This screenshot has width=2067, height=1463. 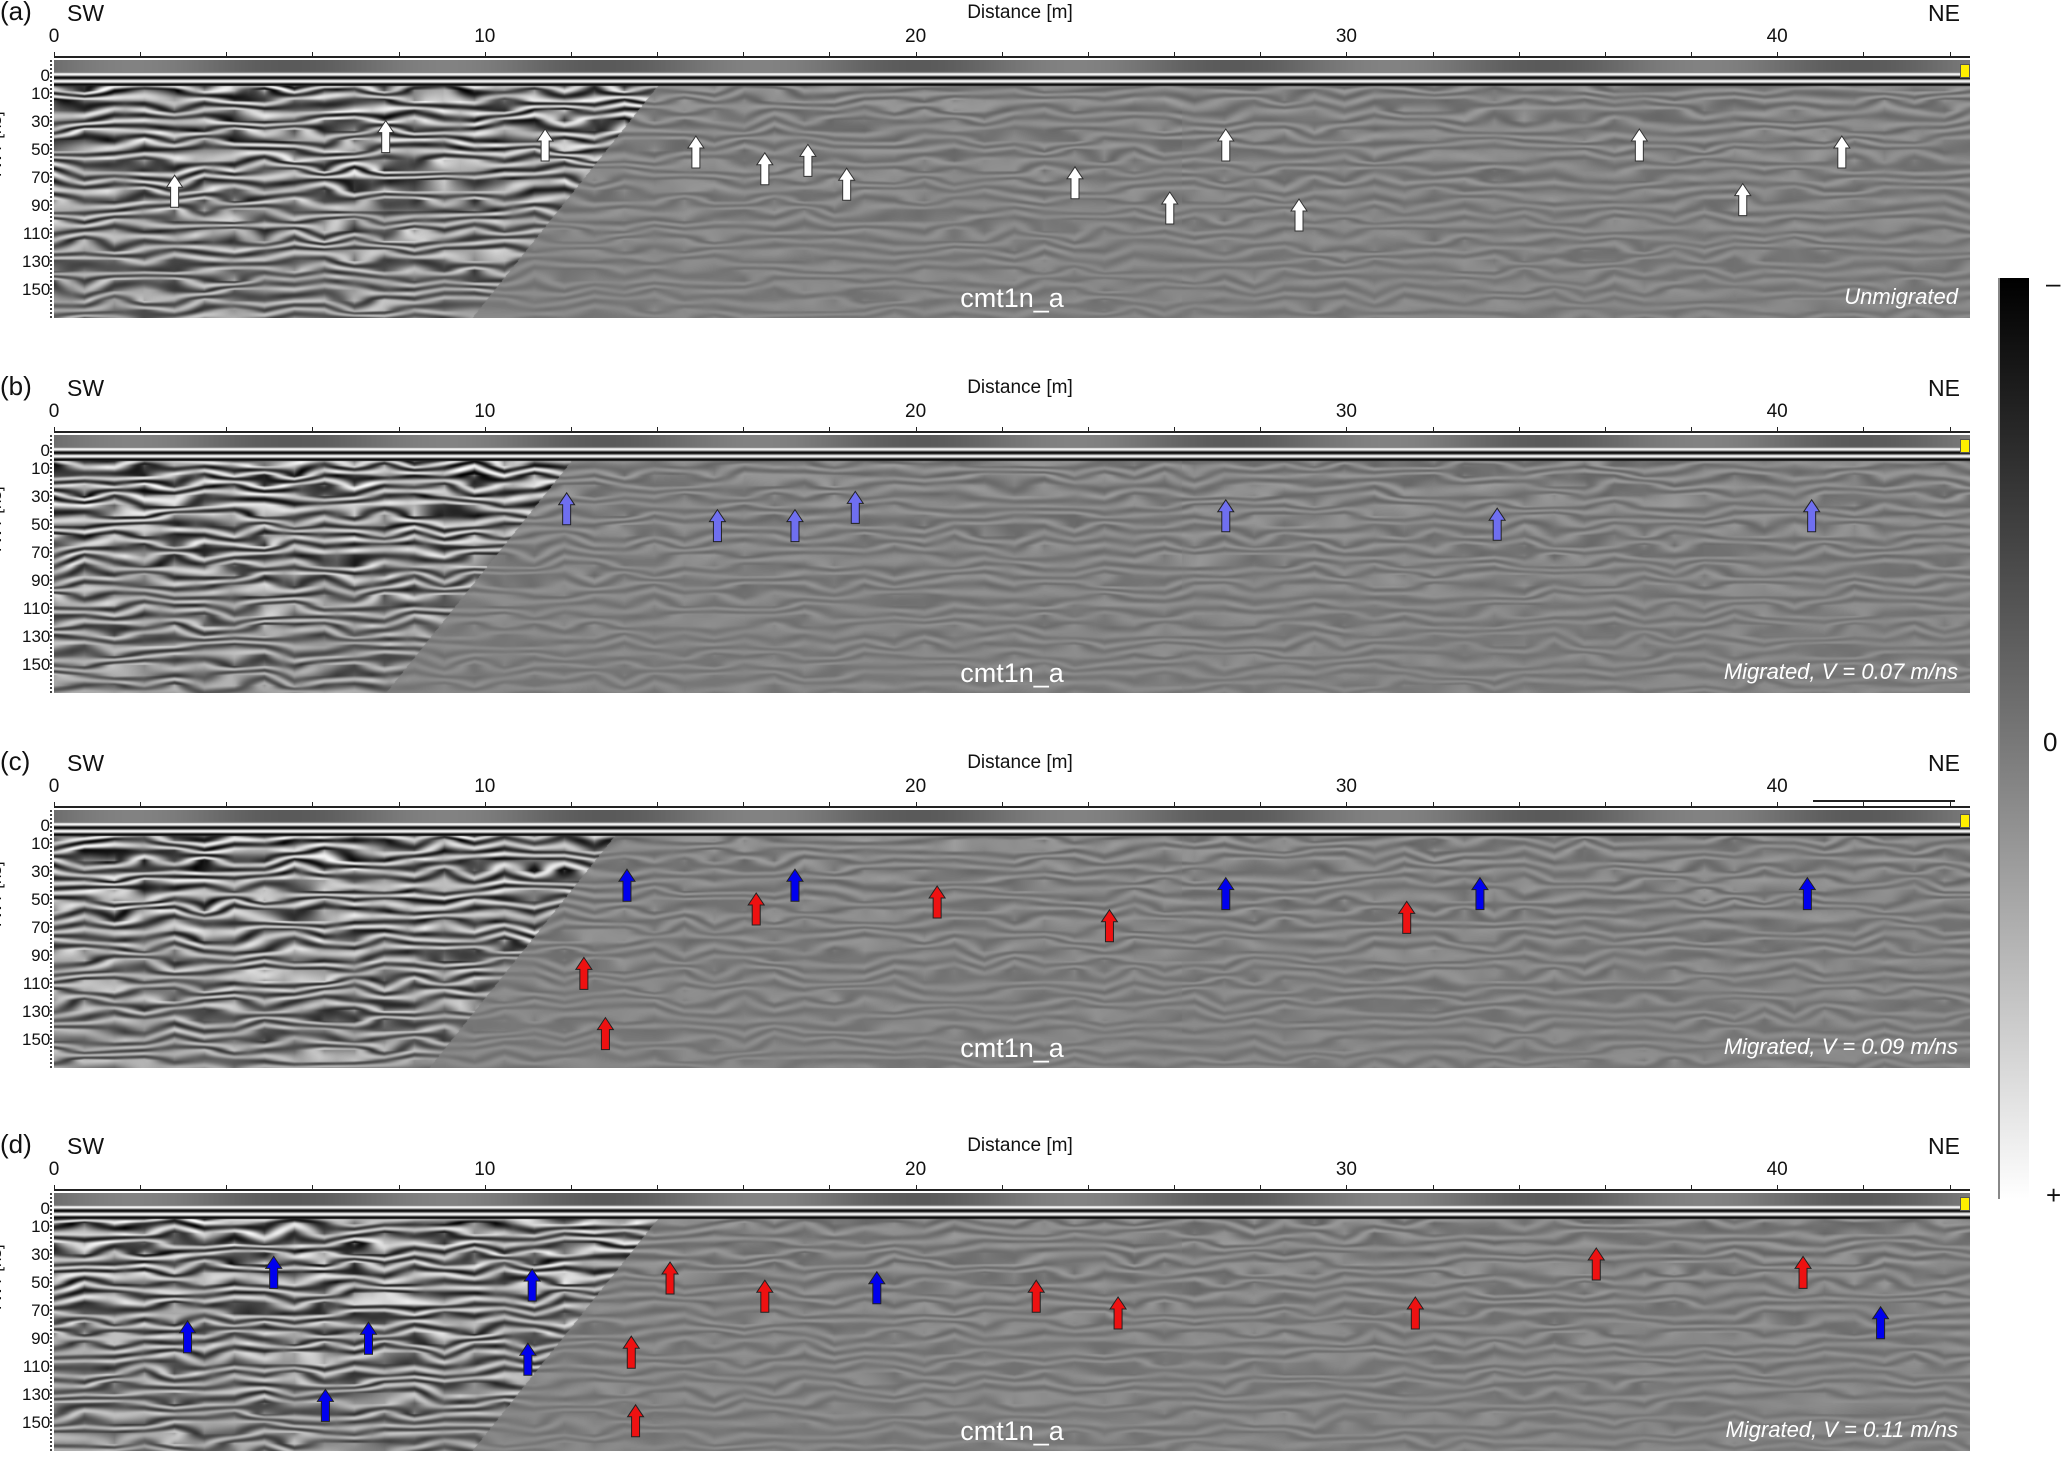 What do you see at coordinates (1346, 36) in the screenshot?
I see `x-tick-label: 30` at bounding box center [1346, 36].